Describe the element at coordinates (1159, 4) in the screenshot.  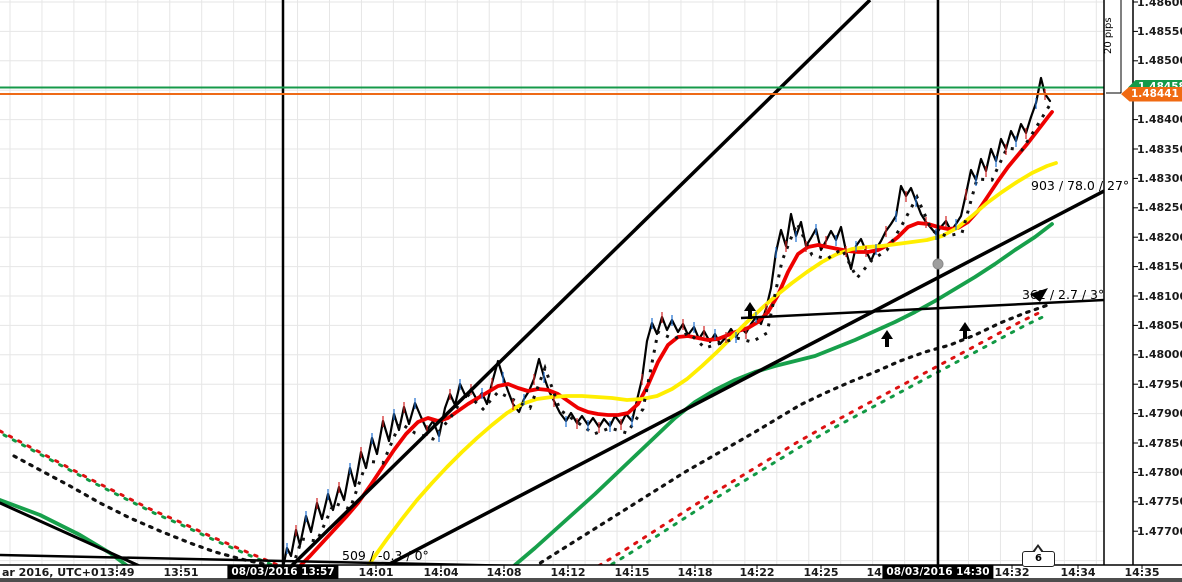
I see `price-axis-label: 1.48600` at that location.